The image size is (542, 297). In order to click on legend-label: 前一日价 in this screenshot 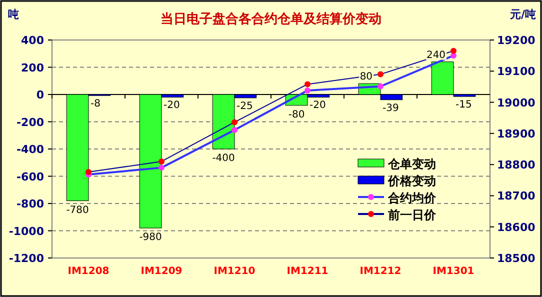, I will do `click(412, 215)`.